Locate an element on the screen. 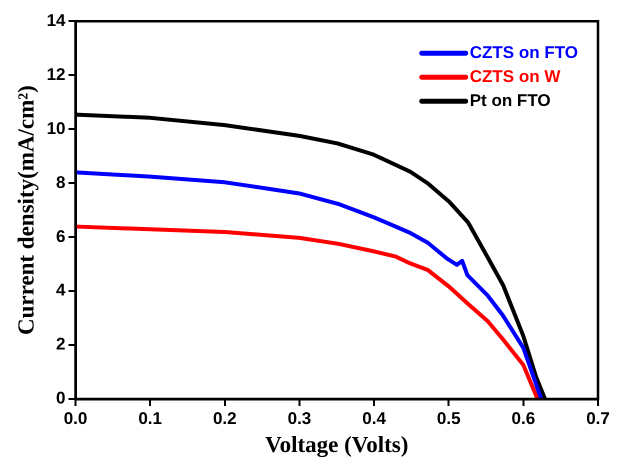 Image resolution: width=626 pixels, height=468 pixels. x-tick-label: 0.7 is located at coordinates (598, 418).